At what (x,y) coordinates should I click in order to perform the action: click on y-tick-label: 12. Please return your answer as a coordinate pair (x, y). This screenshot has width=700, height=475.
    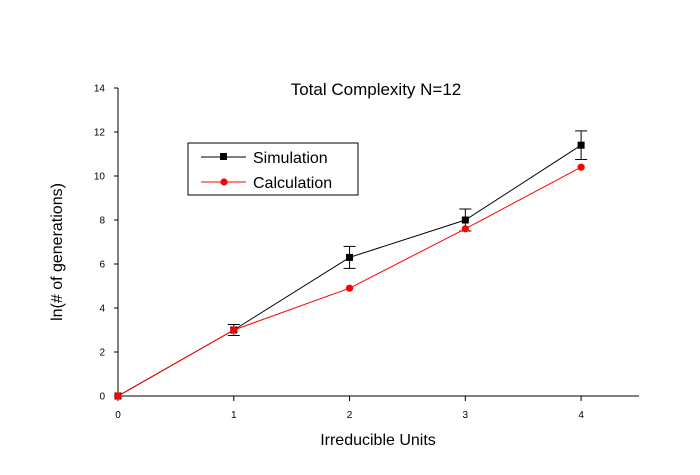
    Looking at the image, I should click on (100, 133).